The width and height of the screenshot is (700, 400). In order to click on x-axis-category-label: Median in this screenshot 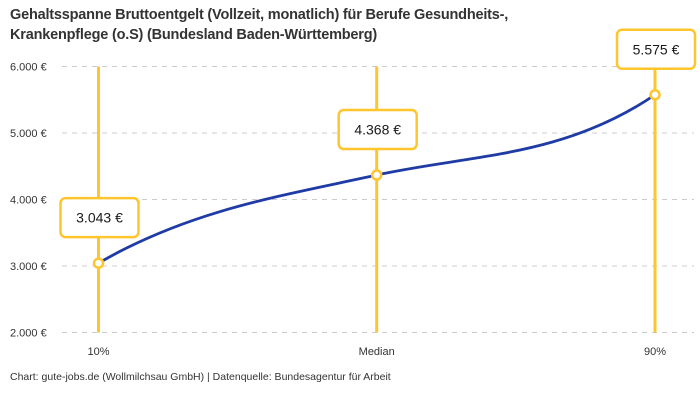, I will do `click(377, 352)`.